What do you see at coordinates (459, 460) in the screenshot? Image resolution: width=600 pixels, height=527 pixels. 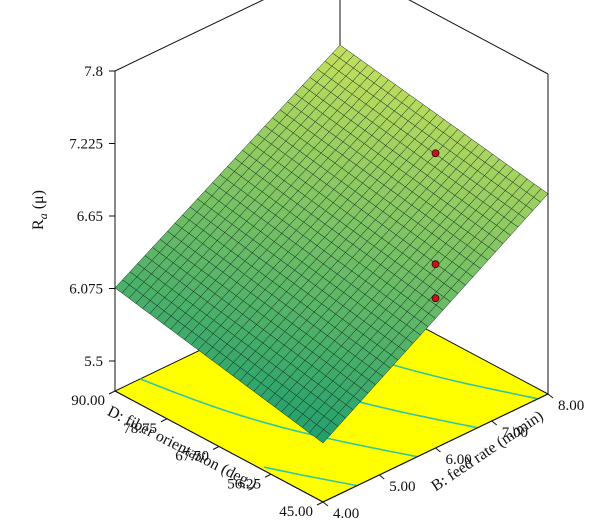 I see `x-tick-label-2: 6.00` at bounding box center [459, 460].